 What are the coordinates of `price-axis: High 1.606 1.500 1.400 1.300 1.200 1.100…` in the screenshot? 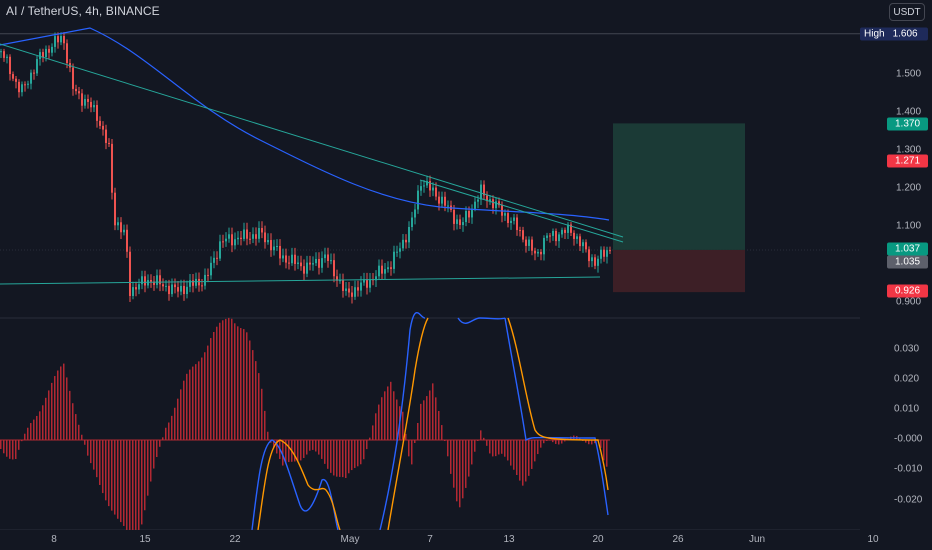 It's located at (896, 159).